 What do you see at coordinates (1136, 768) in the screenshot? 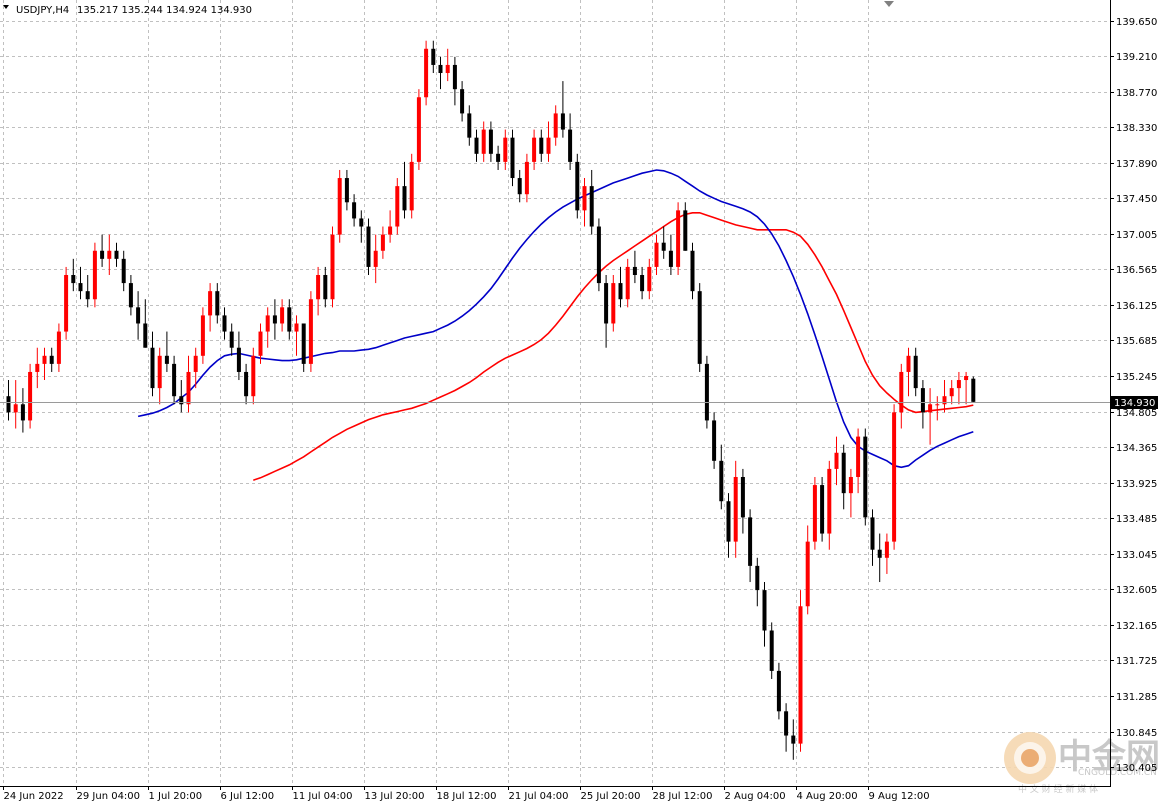
I see `price-tick-label: 130.405` at bounding box center [1136, 768].